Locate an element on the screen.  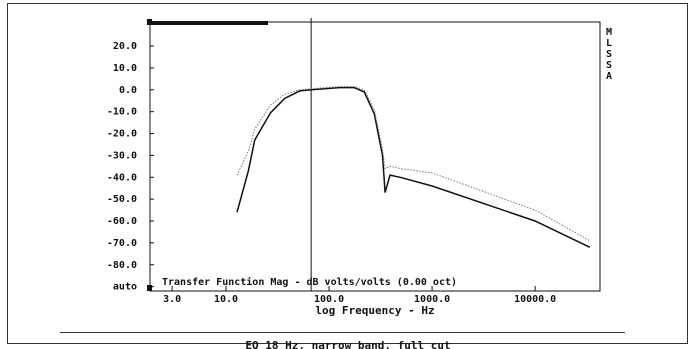
x-tick-label: 1000.0 is located at coordinates (432, 299).